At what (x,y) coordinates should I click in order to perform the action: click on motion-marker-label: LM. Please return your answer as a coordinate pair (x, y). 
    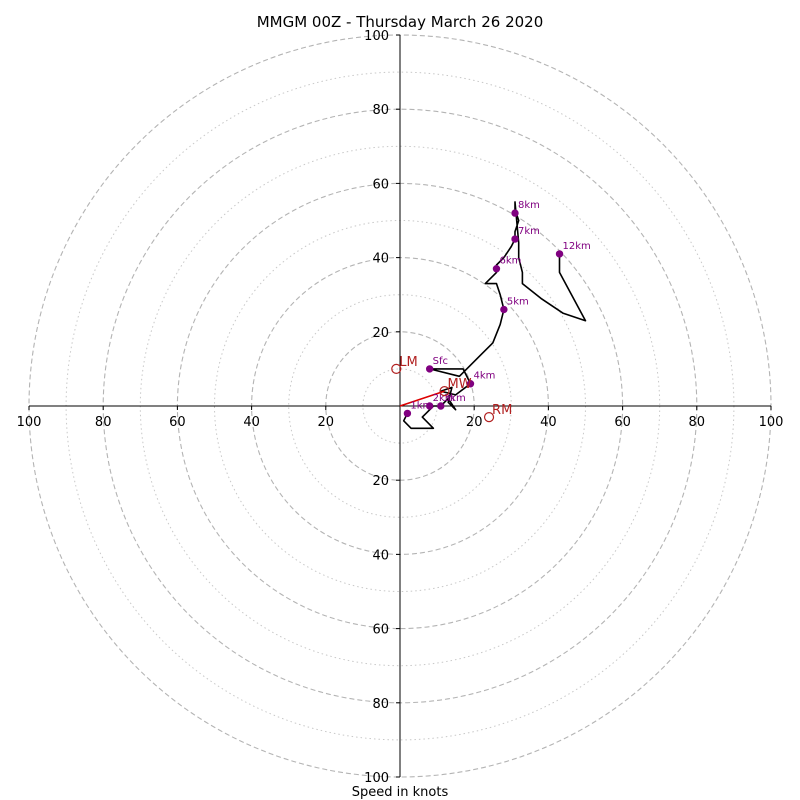
    Looking at the image, I should click on (408, 362).